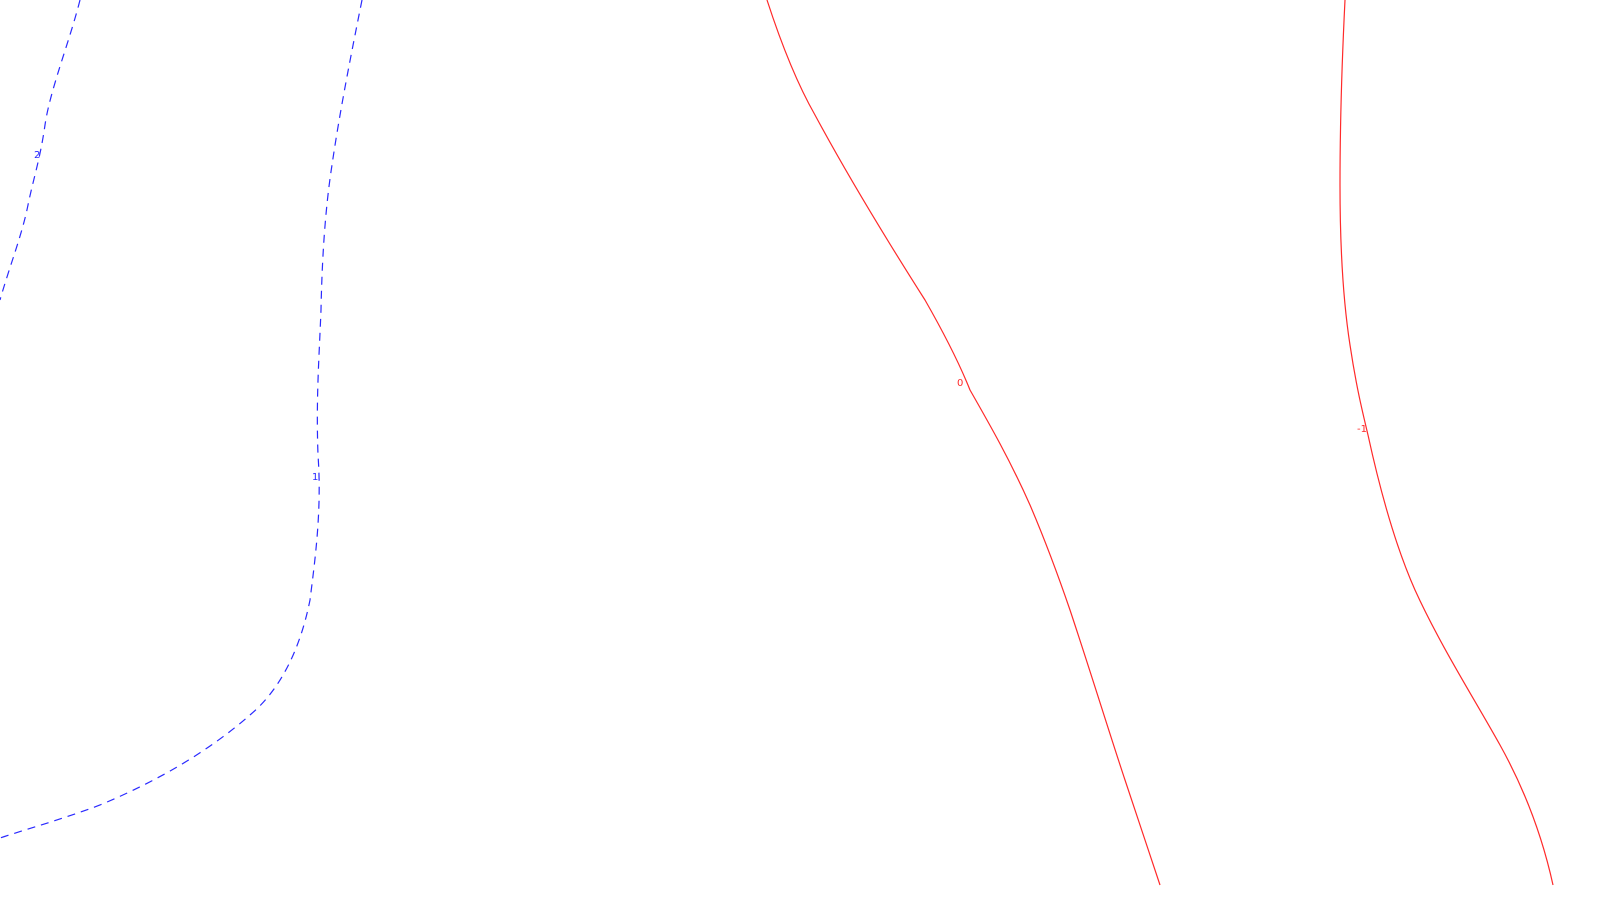  What do you see at coordinates (315, 477) in the screenshot?
I see `contour-label-1: 1` at bounding box center [315, 477].